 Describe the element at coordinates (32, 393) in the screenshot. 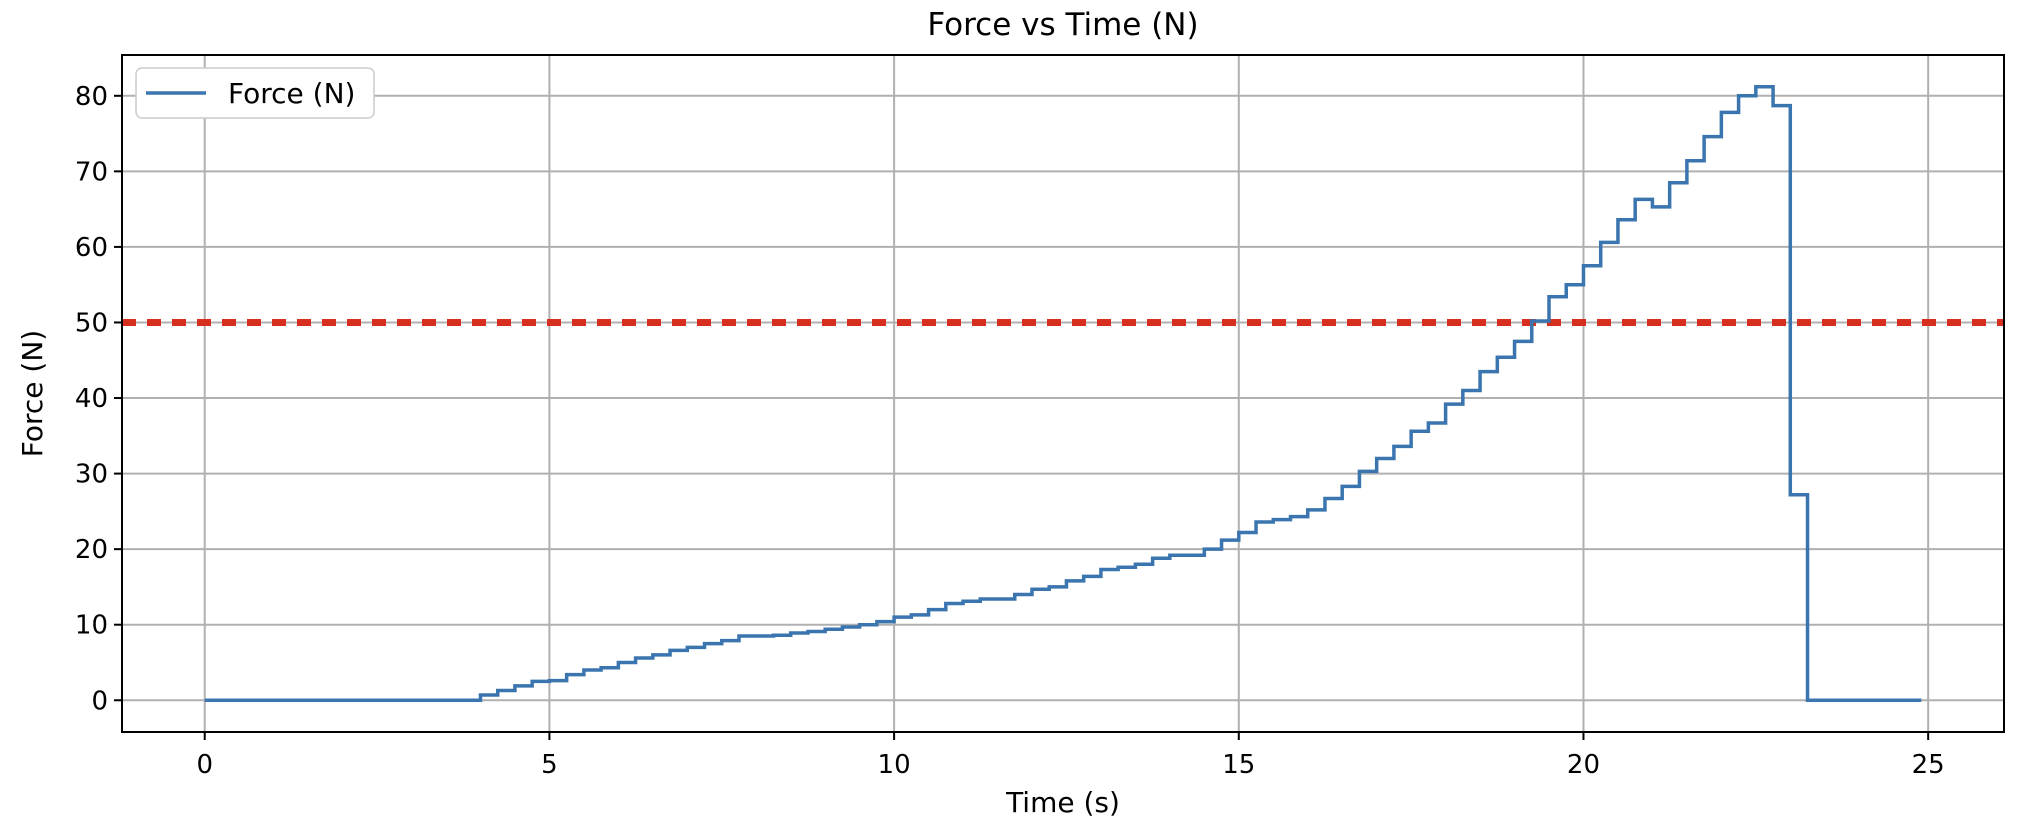

I see `y-axis-label: Force (N)` at that location.